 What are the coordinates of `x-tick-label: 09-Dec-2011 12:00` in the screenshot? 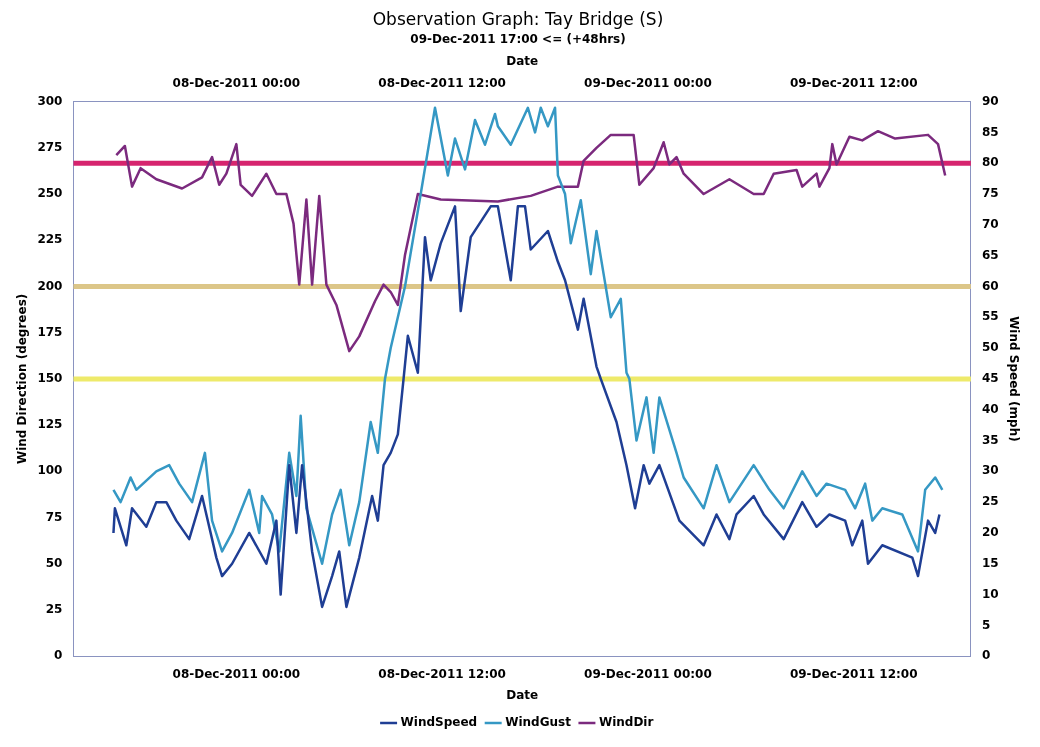 It's located at (853, 82).